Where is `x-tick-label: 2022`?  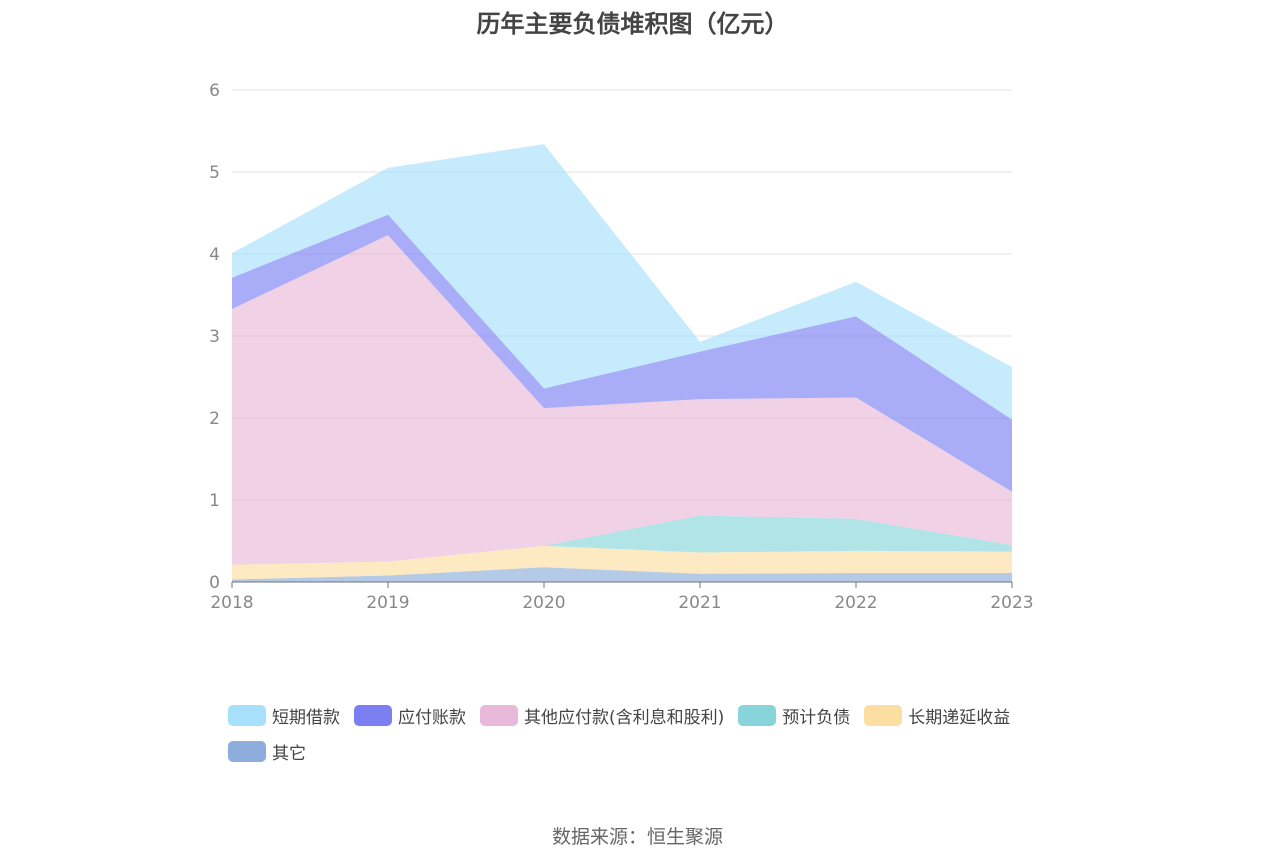 x-tick-label: 2022 is located at coordinates (855, 603).